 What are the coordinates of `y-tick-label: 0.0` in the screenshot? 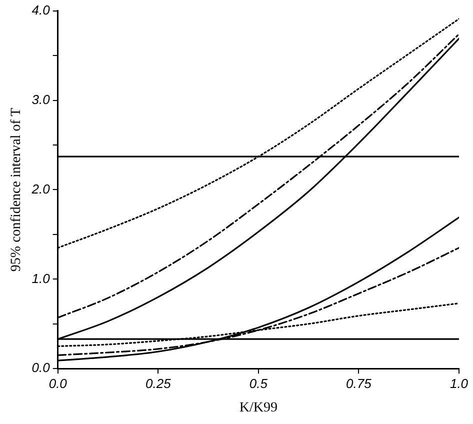 It's located at (41, 368).